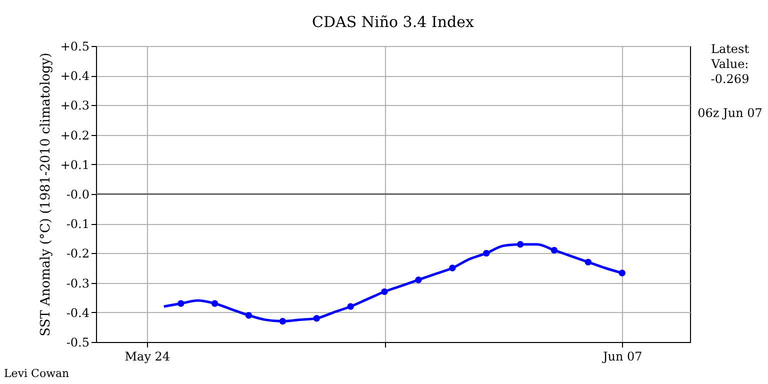 The width and height of the screenshot is (768, 384). I want to click on y-tick-label: -0.2, so click(78, 253).